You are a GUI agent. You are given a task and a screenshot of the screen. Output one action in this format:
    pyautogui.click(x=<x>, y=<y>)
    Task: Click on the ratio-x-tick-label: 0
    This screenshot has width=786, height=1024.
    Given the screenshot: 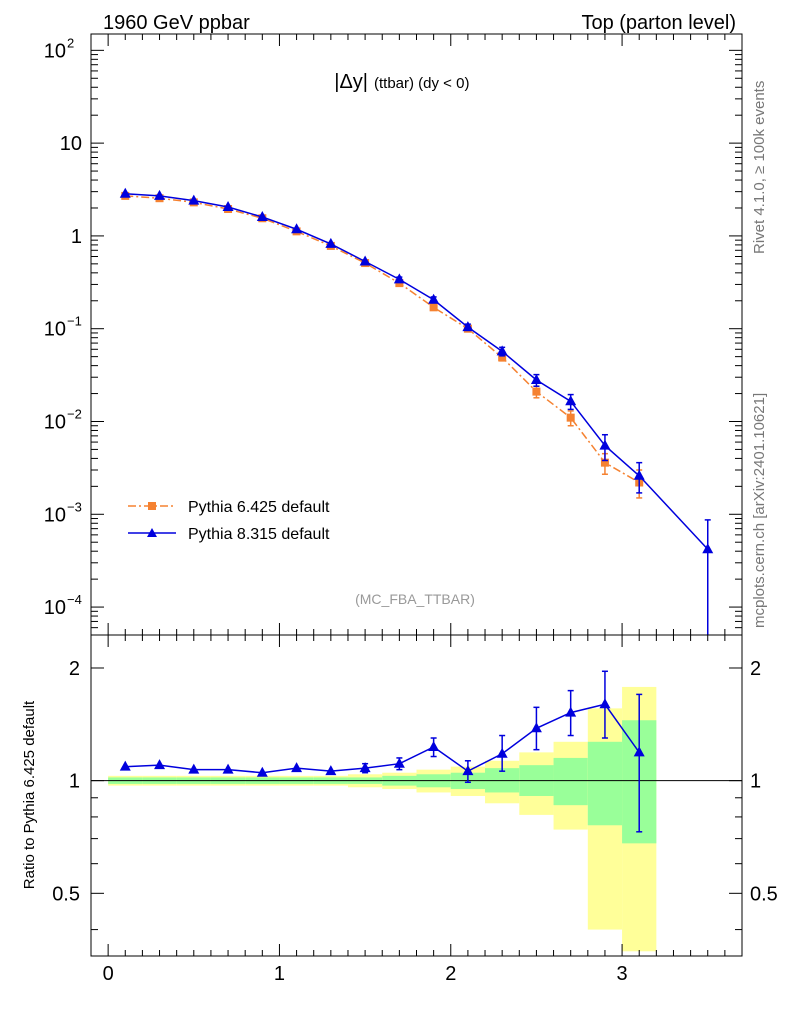 What is the action you would take?
    pyautogui.click(x=108, y=974)
    